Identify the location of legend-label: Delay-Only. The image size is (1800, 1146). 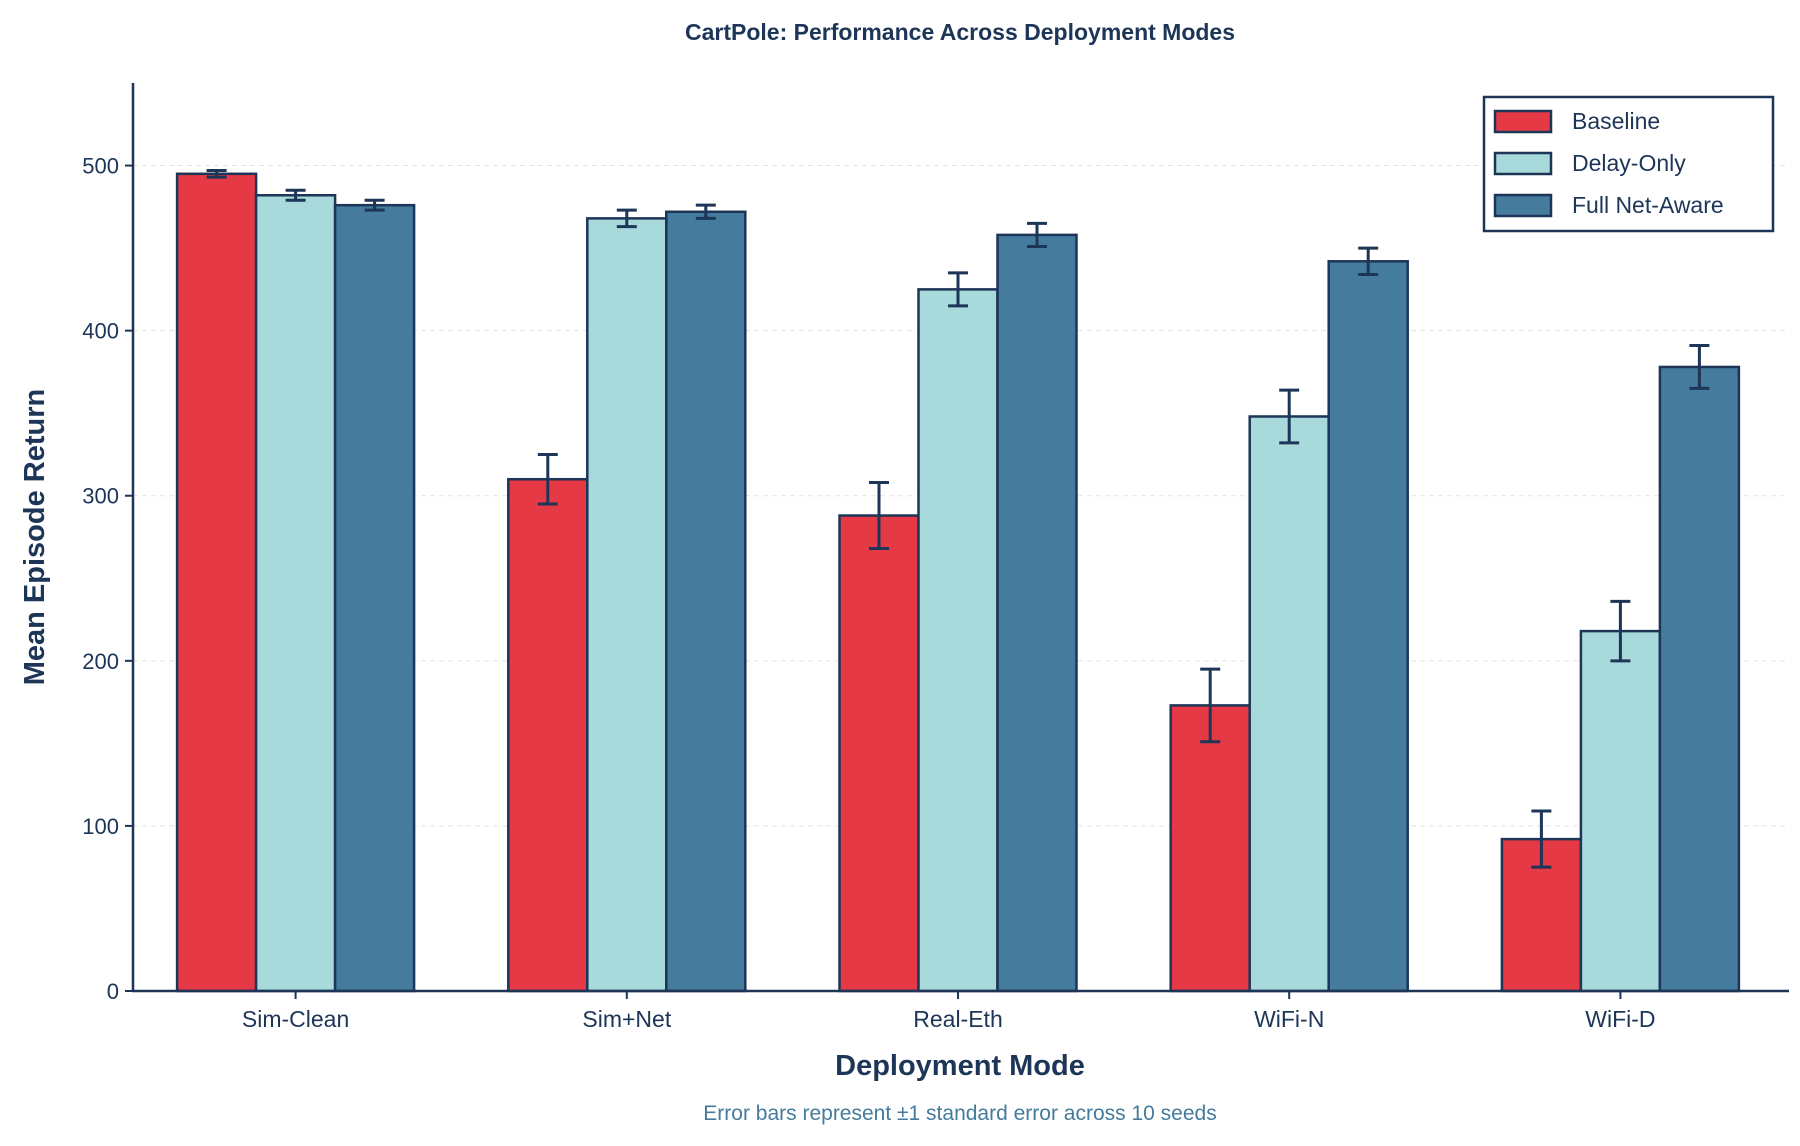
(1629, 163).